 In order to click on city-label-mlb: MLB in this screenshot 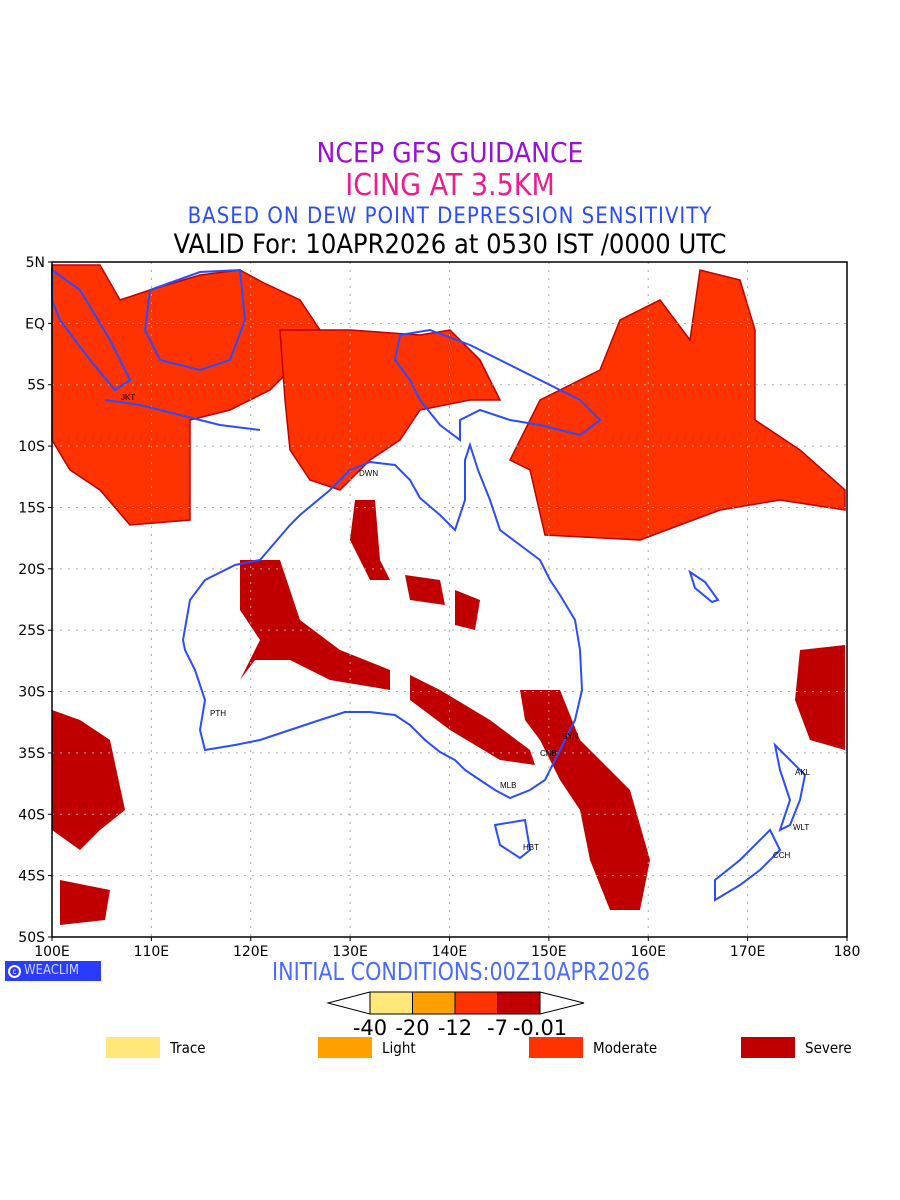, I will do `click(508, 785)`.